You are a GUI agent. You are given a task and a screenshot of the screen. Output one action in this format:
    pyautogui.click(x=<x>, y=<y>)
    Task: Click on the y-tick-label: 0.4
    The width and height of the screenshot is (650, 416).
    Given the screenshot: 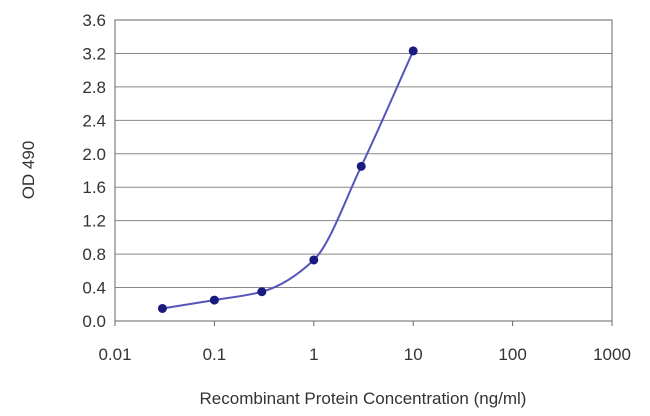 What is the action you would take?
    pyautogui.click(x=94, y=288)
    